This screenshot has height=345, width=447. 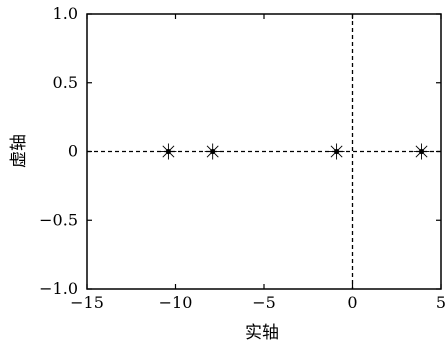 What do you see at coordinates (87, 302) in the screenshot?
I see `x-tick-label: −15` at bounding box center [87, 302].